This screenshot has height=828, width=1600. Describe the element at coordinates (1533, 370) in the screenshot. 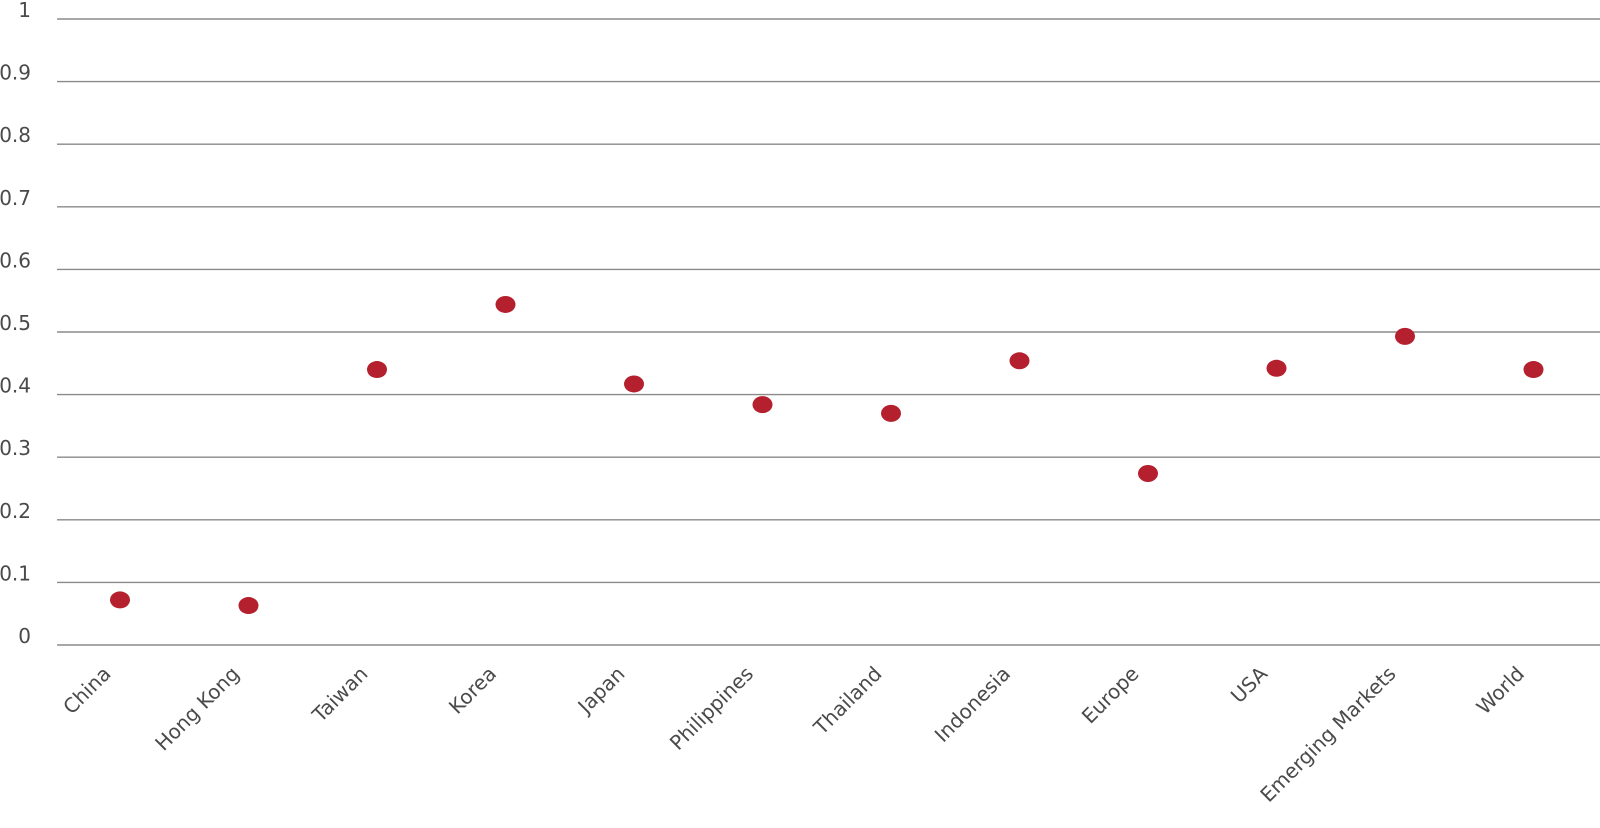

I see `data-point-world` at that location.